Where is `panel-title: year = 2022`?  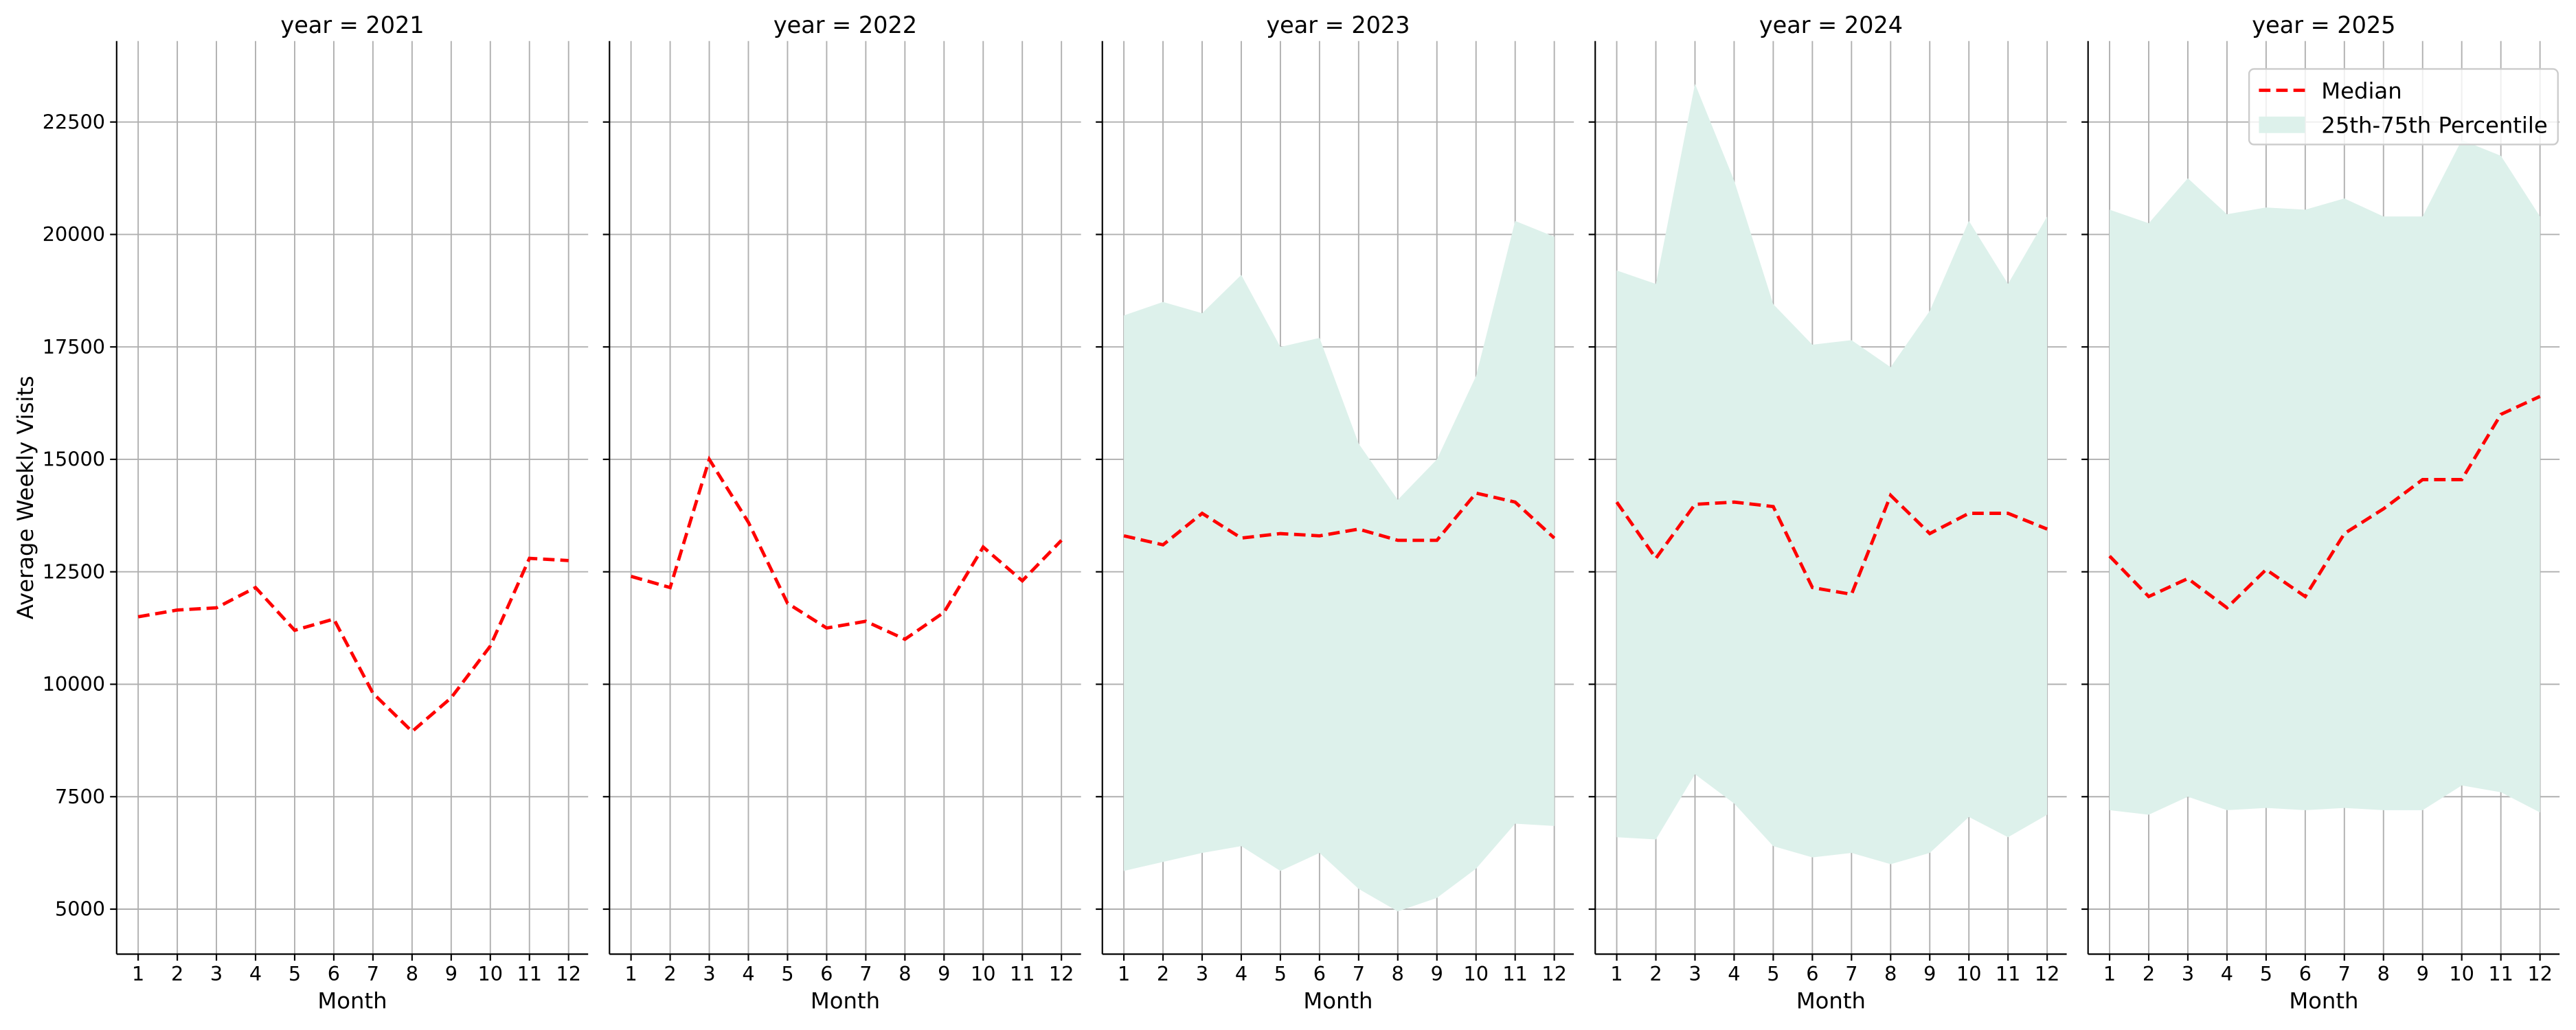 panel-title: year = 2022 is located at coordinates (845, 25).